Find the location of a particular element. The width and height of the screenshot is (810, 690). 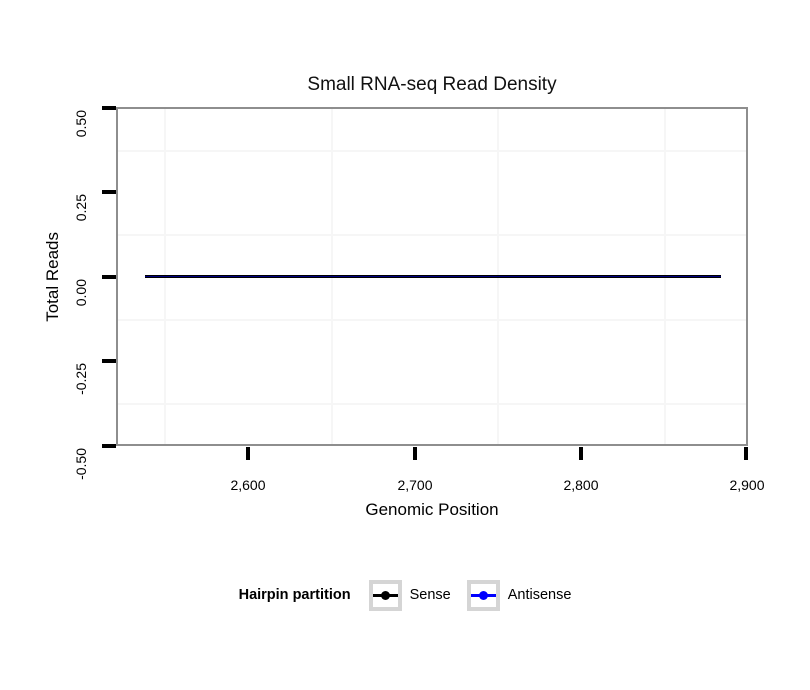

antisense-line is located at coordinates (433, 276).